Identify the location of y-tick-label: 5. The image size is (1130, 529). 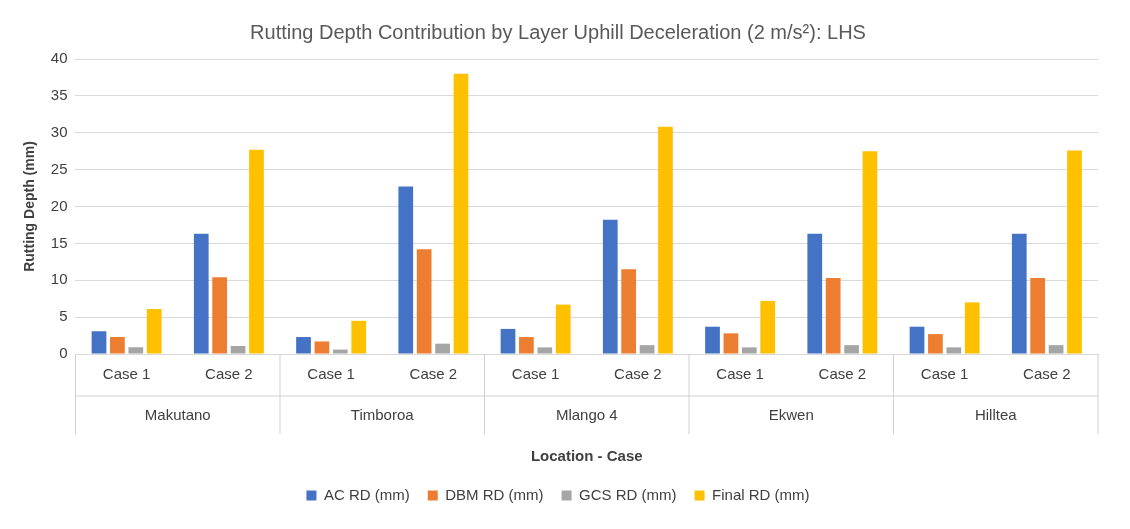
(63, 316).